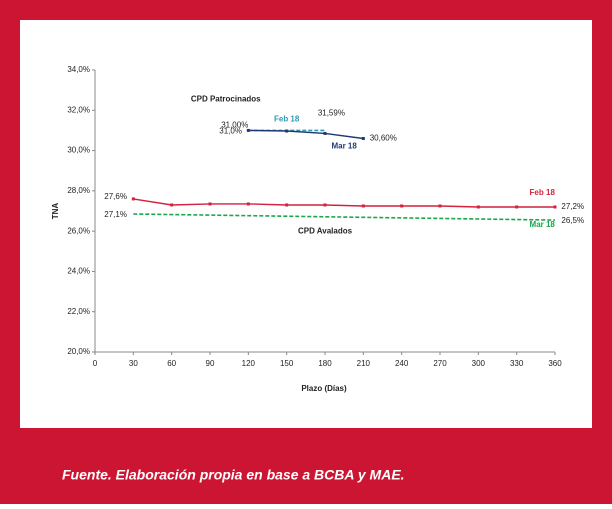  Describe the element at coordinates (78, 230) in the screenshot. I see `y-tick-label: 26,0%` at that location.